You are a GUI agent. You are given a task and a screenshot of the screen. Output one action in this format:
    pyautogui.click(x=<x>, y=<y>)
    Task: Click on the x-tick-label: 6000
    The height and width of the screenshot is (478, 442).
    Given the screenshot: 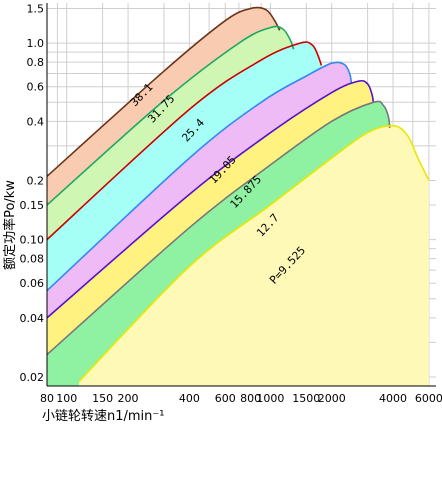 What is the action you would take?
    pyautogui.click(x=428, y=398)
    